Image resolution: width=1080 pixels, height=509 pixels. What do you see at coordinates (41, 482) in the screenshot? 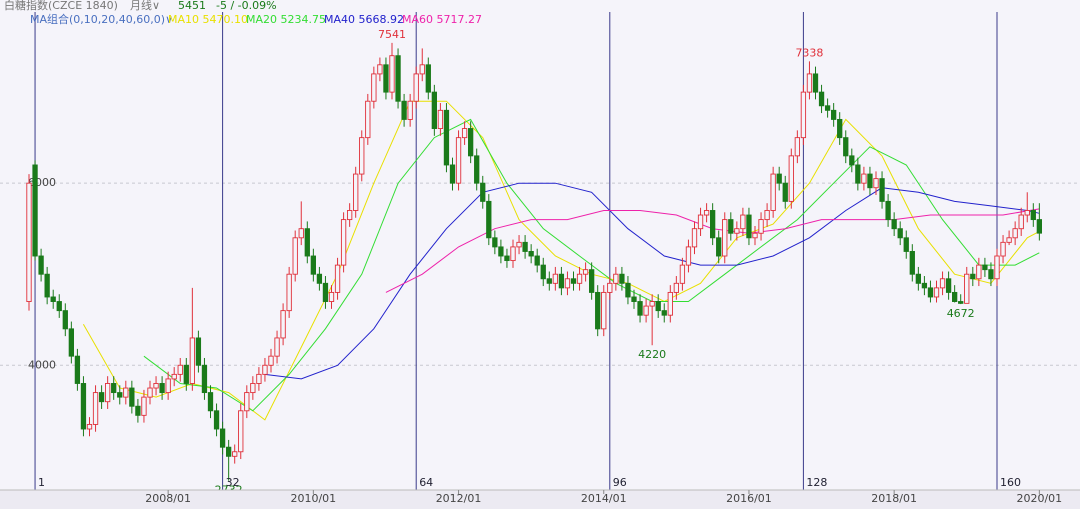
I see `marker-label: 1` at bounding box center [41, 482].